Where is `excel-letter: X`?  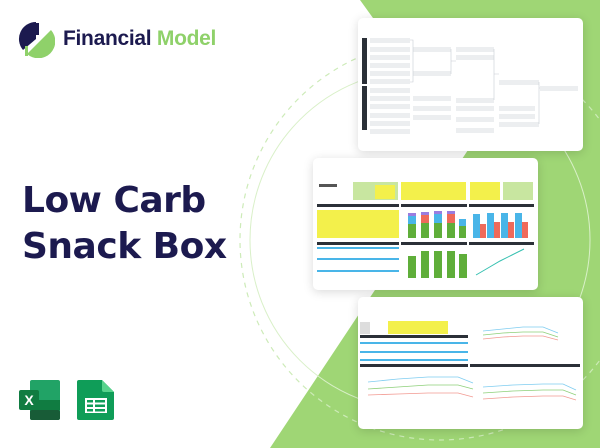 excel-letter: X is located at coordinates (29, 400).